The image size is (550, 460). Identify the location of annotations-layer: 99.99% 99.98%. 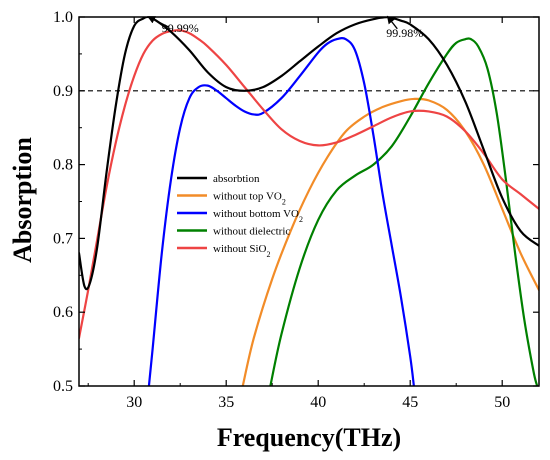
(285, 27).